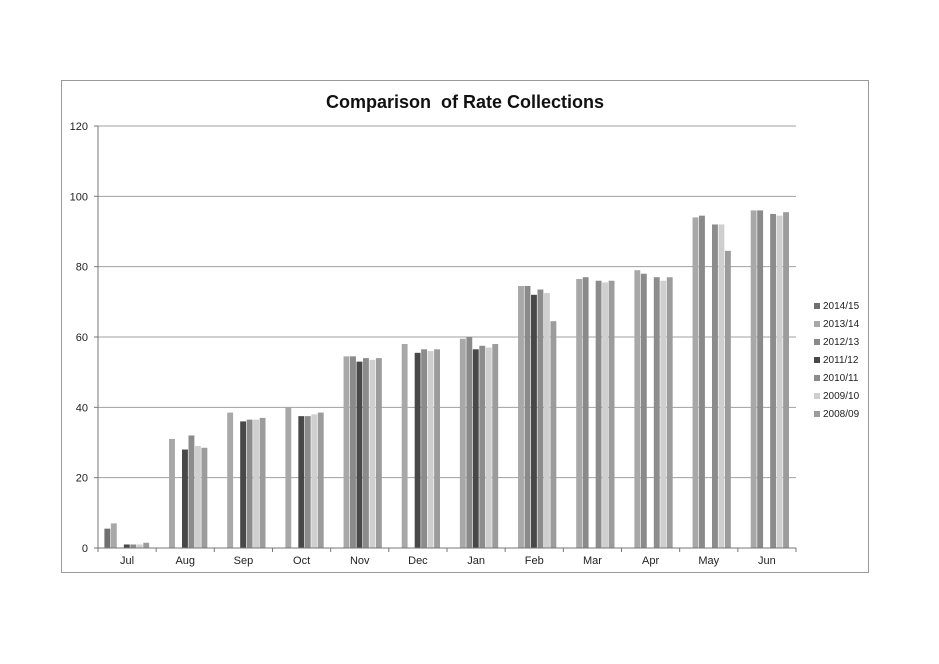 This screenshot has width=939, height=664. I want to click on bar-2012-13-may, so click(702, 381).